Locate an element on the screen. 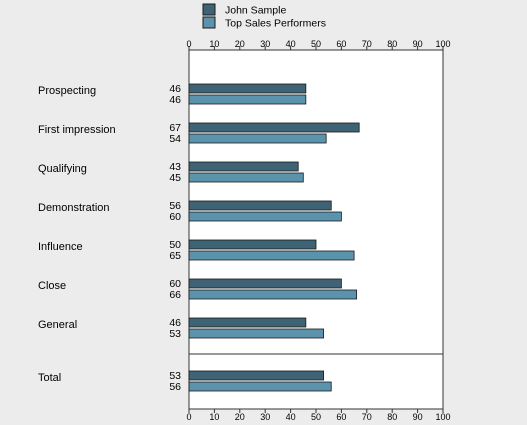 This screenshot has width=527, height=425. bottom-tick-label: 30 is located at coordinates (265, 417).